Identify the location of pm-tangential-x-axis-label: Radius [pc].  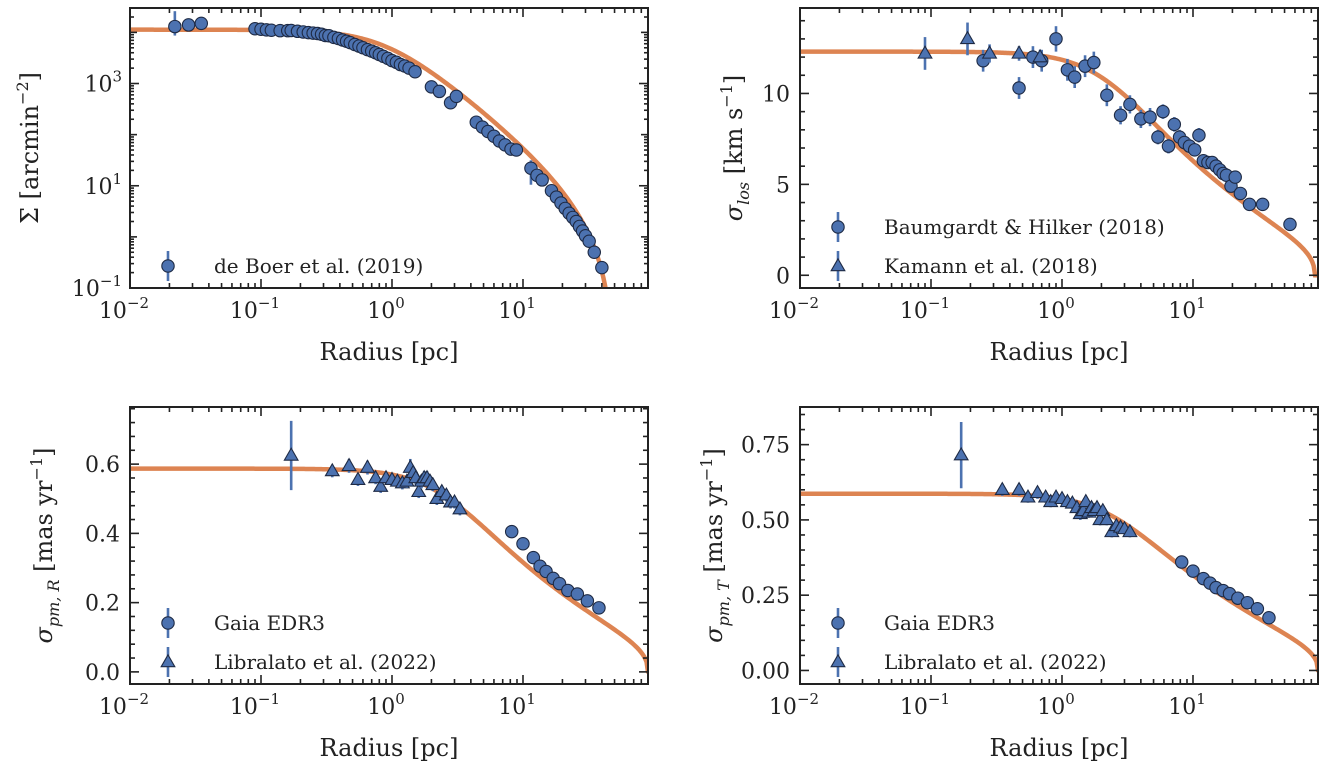
(1059, 748).